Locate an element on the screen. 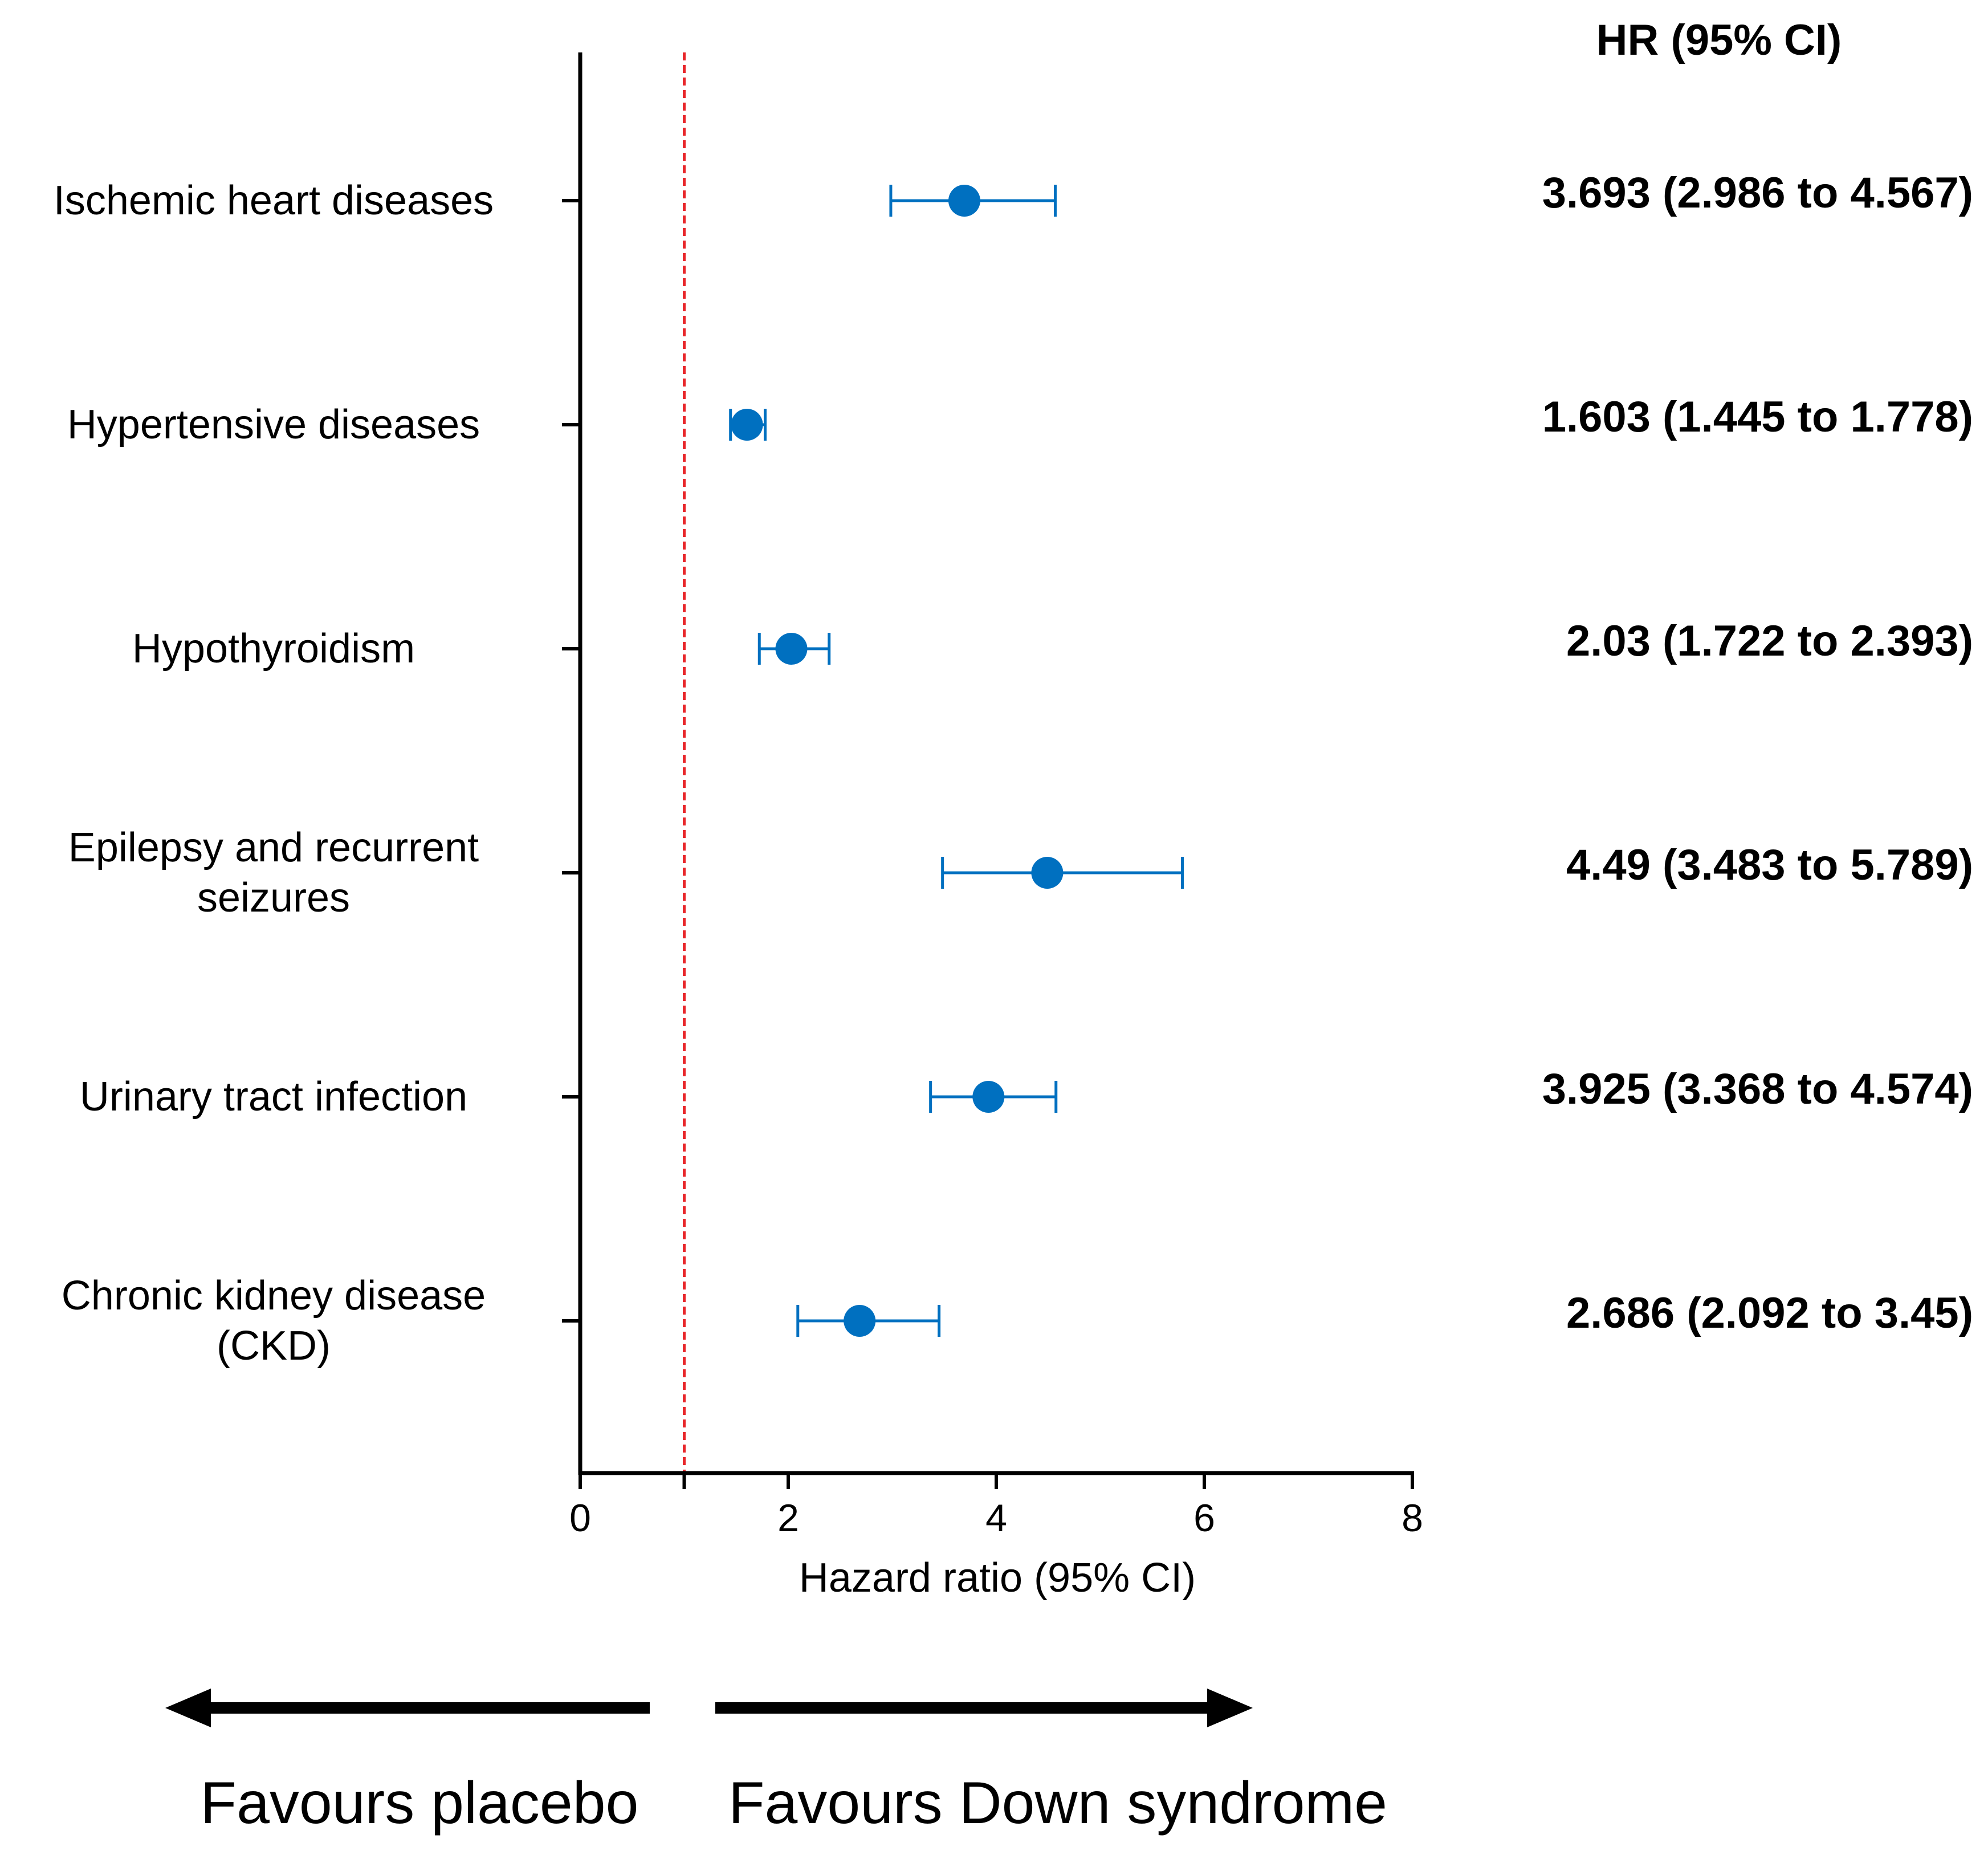 Image resolution: width=1988 pixels, height=1859 pixels. hr-value-label: 3.925 (3.368 to 4.574) is located at coordinates (1757, 1089).